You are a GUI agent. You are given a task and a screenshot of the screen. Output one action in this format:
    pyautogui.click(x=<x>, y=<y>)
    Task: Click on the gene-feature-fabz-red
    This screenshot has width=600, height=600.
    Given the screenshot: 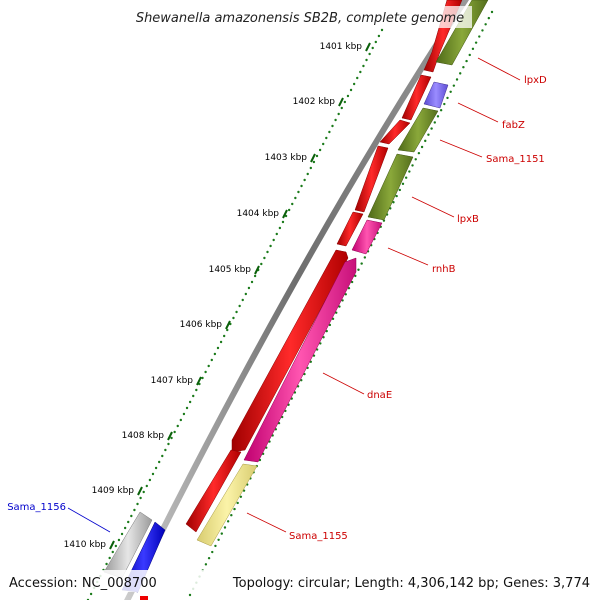 What is the action you would take?
    pyautogui.click(x=416, y=97)
    